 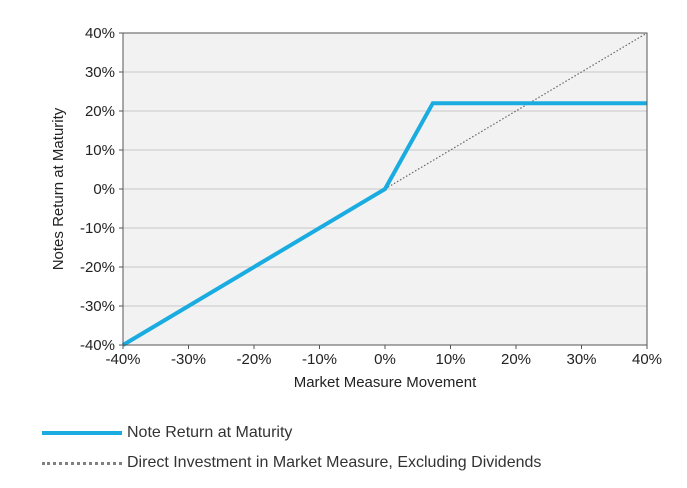 I want to click on x-tick-label: -30%, so click(x=188, y=359).